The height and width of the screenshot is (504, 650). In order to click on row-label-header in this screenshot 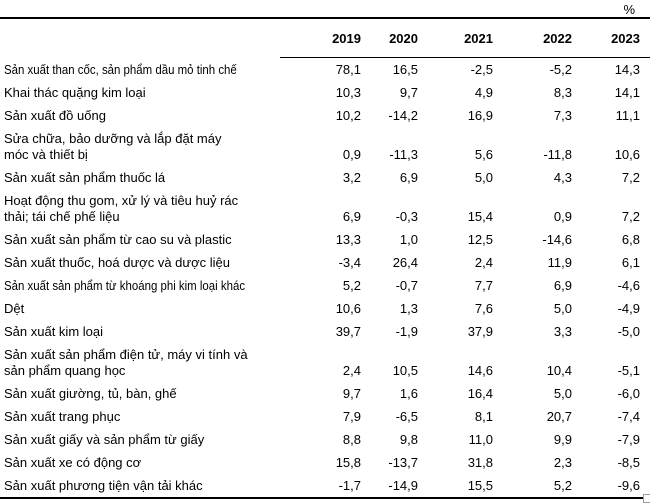, I will do `click(140, 38)`.